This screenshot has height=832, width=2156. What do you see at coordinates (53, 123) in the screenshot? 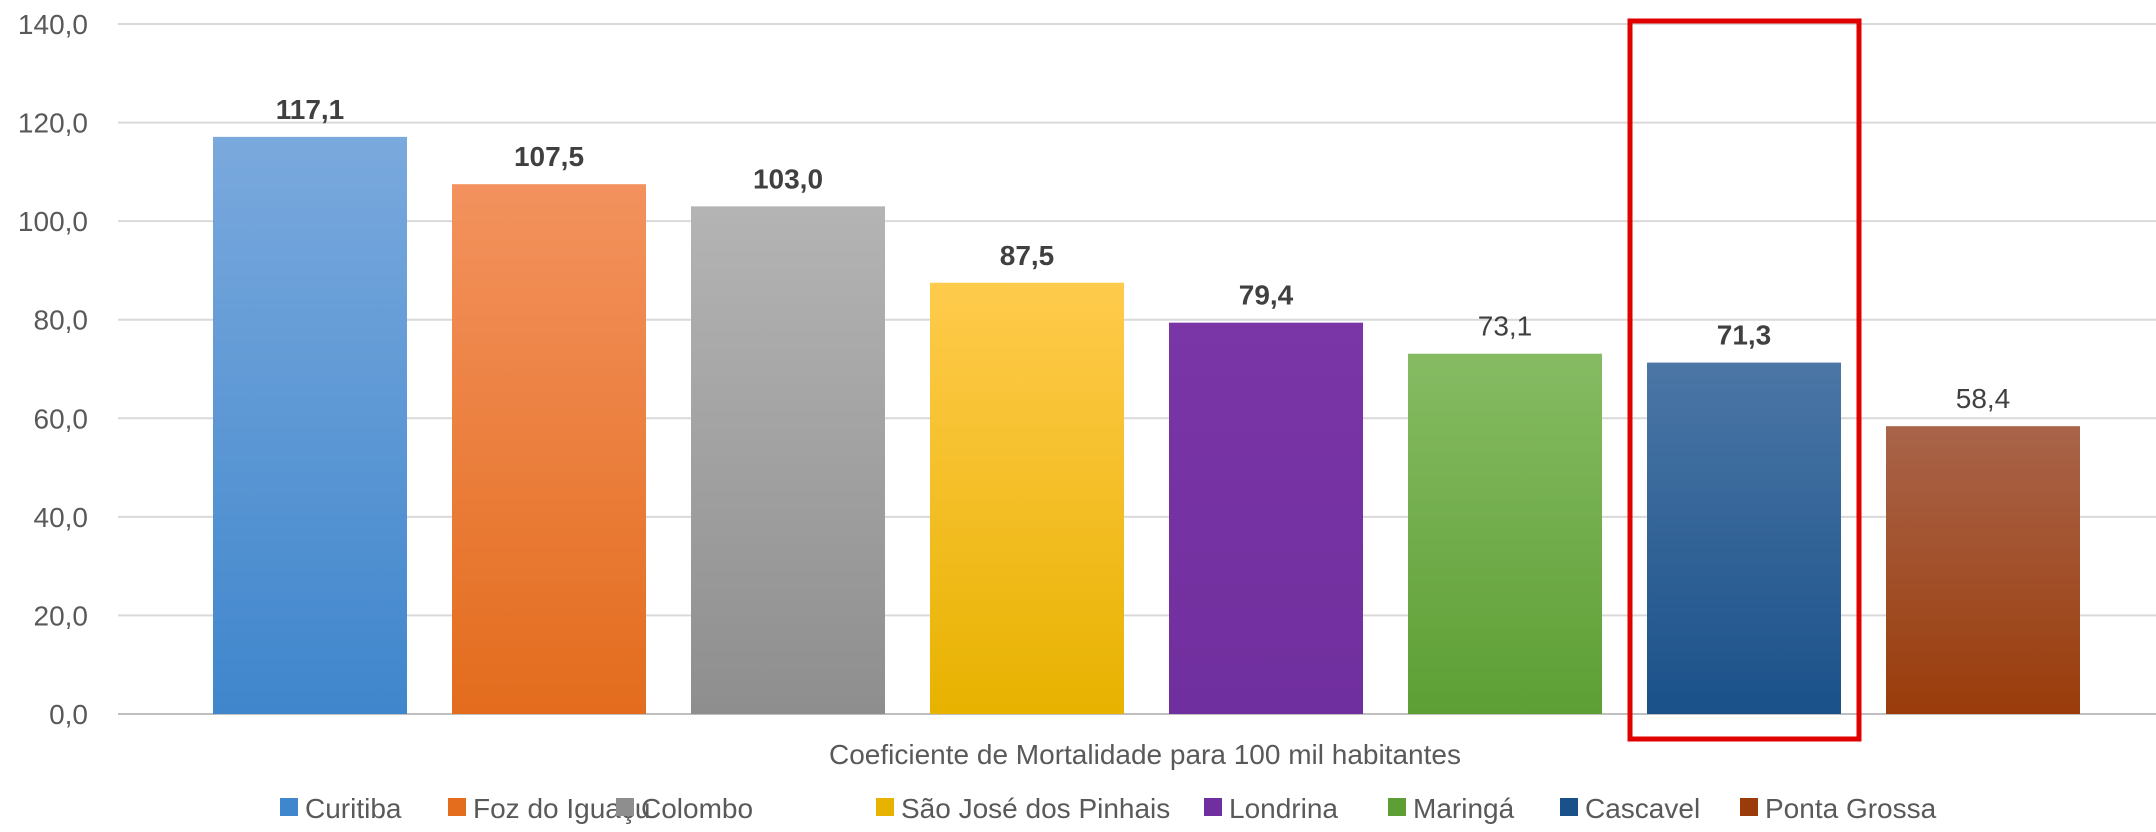
I see `y-tick-label: 120,0` at bounding box center [53, 123].